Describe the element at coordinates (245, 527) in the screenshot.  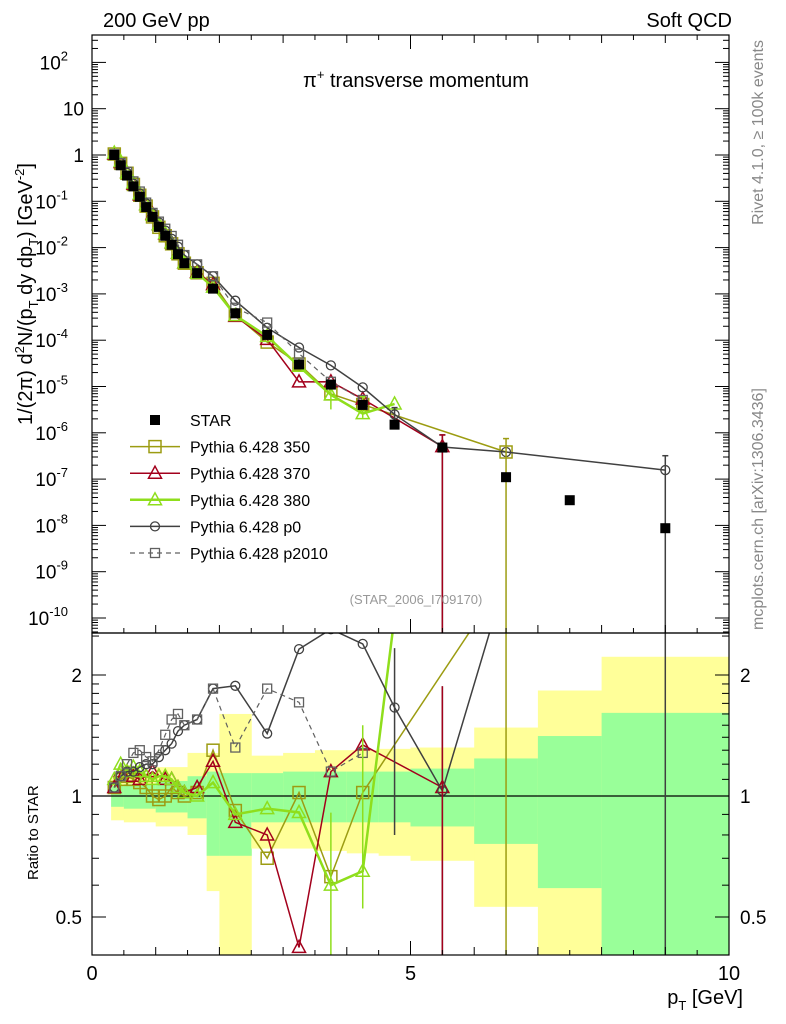
I see `legend-label: Pythia 6.428 p0` at that location.